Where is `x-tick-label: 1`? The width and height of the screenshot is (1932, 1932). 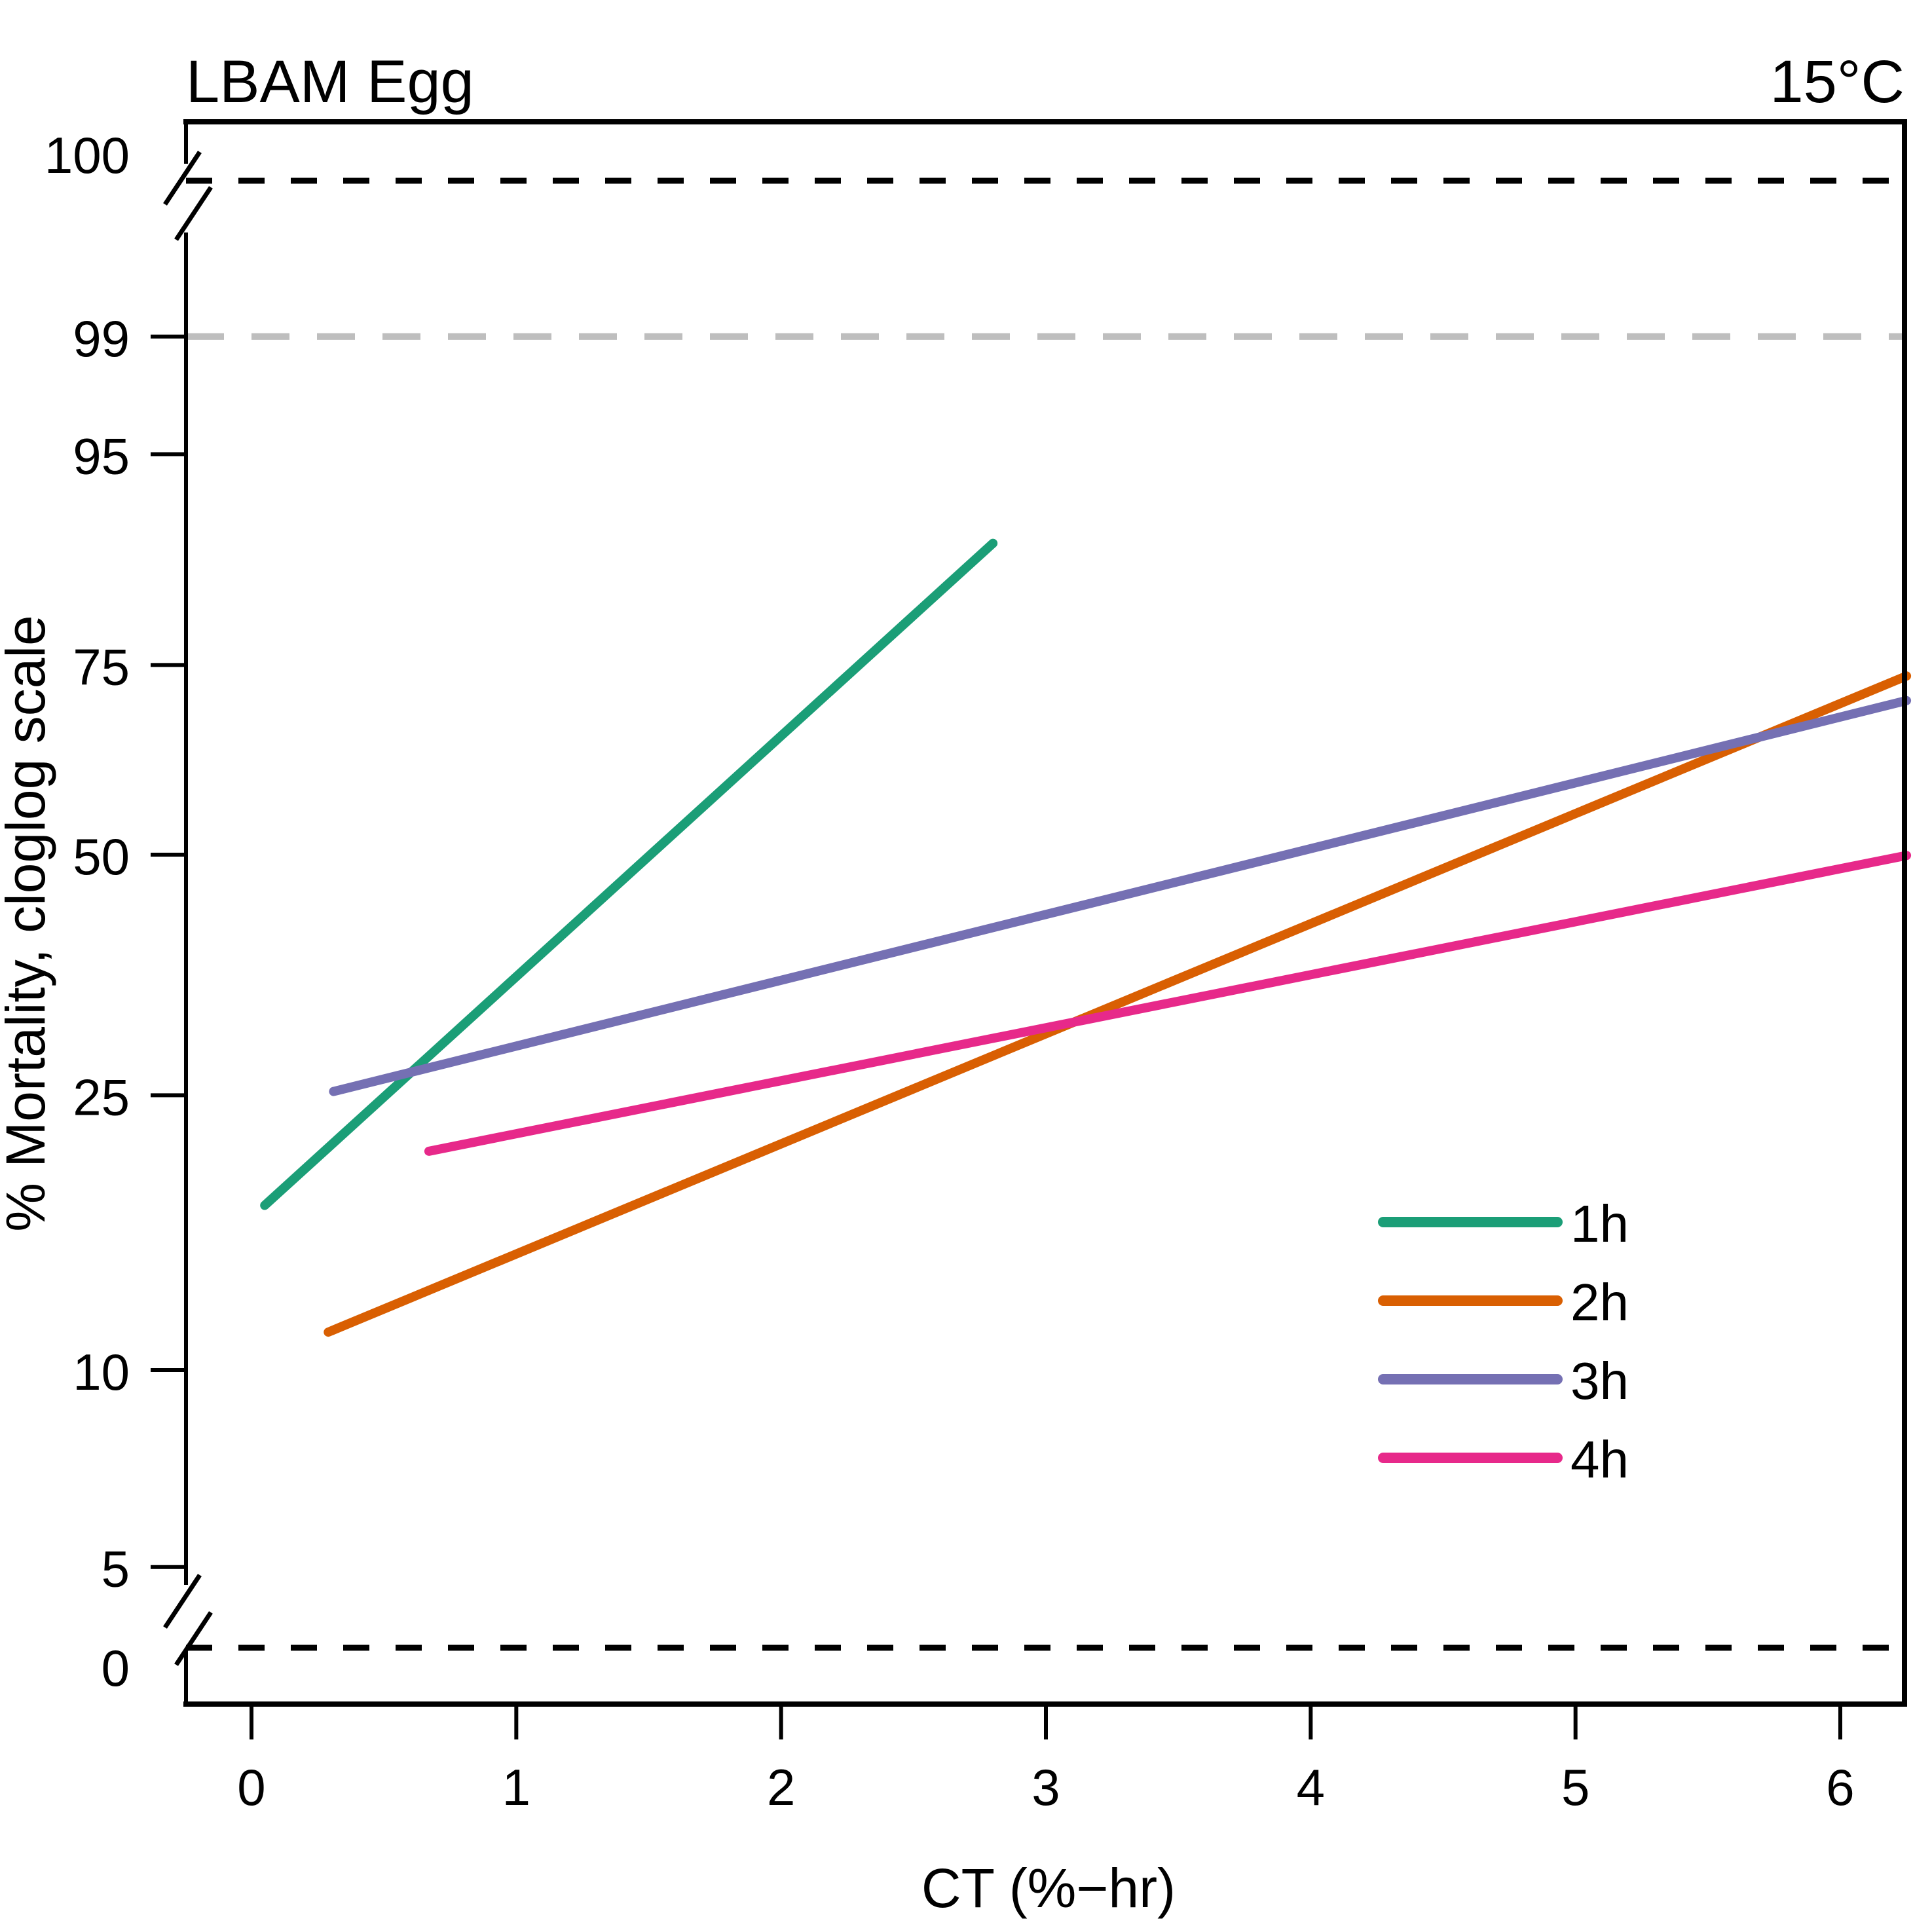
x-tick-label: 1 is located at coordinates (516, 1787).